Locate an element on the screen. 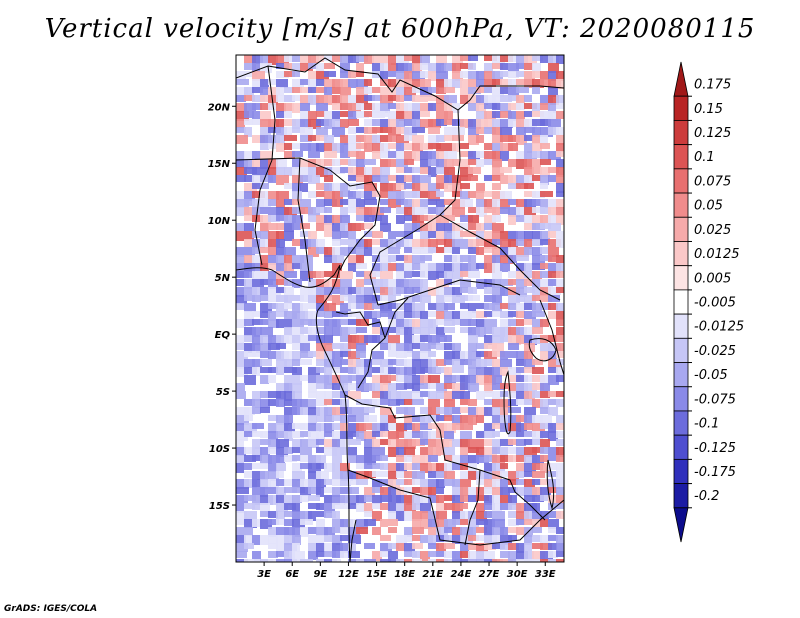 The height and width of the screenshot is (618, 800). lon-tick-label: 9E is located at coordinates (320, 574).